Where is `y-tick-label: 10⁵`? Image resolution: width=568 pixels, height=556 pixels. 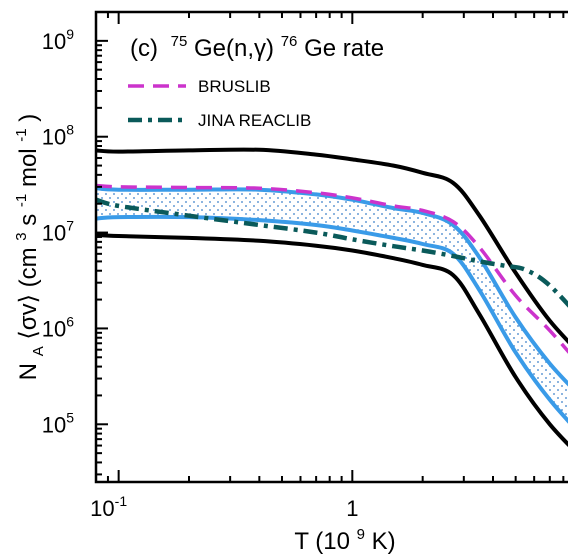
y-tick-label: 10⁵ is located at coordinates (58, 423).